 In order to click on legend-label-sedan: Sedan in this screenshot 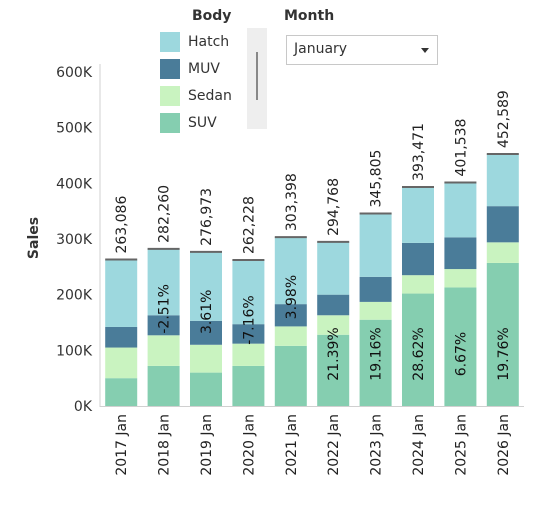, I will do `click(210, 96)`.